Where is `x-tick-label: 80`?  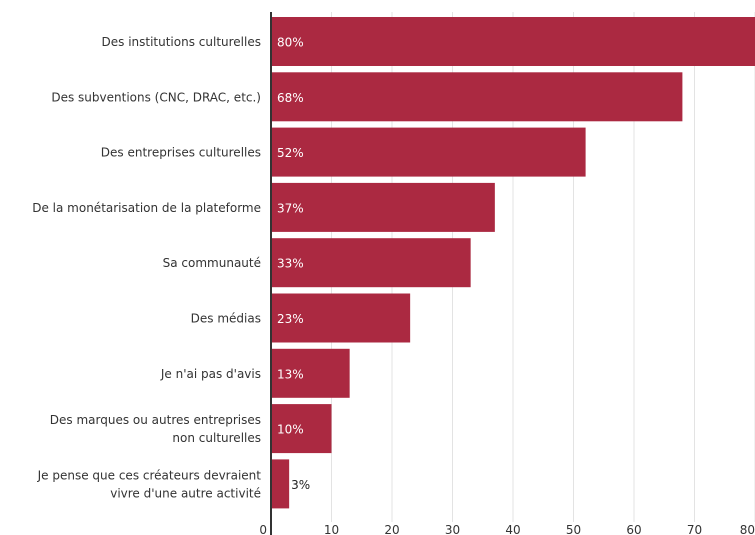
x-tick-label: 80 is located at coordinates (747, 529).